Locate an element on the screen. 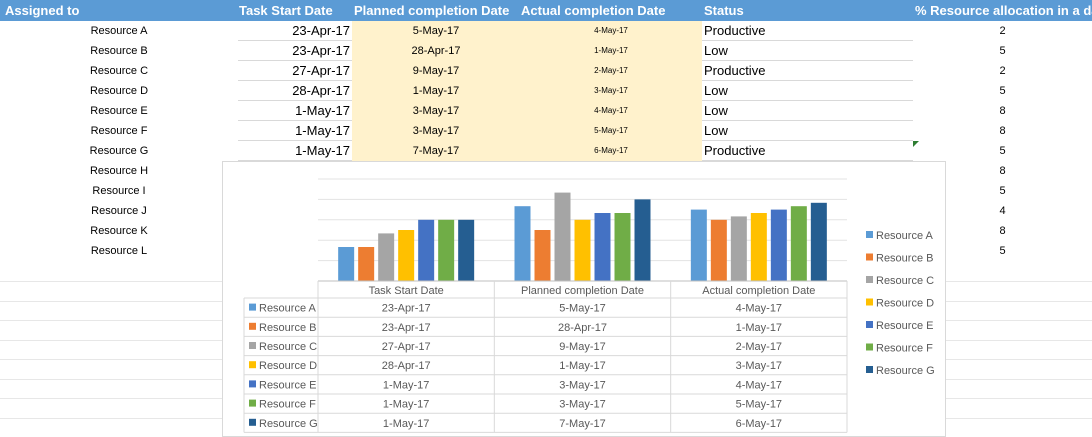 The height and width of the screenshot is (437, 1092). cell-assigned-to: Resource G is located at coordinates (119, 151).